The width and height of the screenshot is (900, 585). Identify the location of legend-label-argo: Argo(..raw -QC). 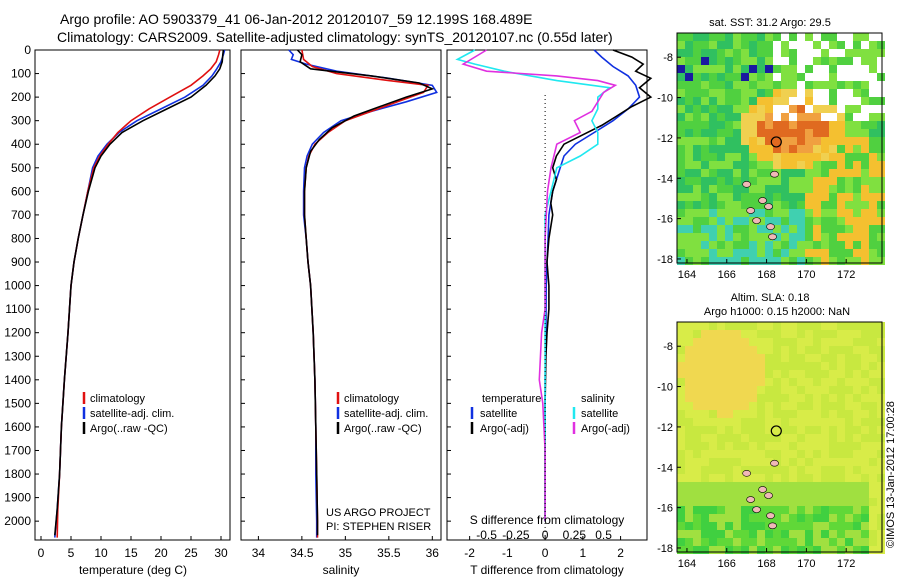
(129, 429).